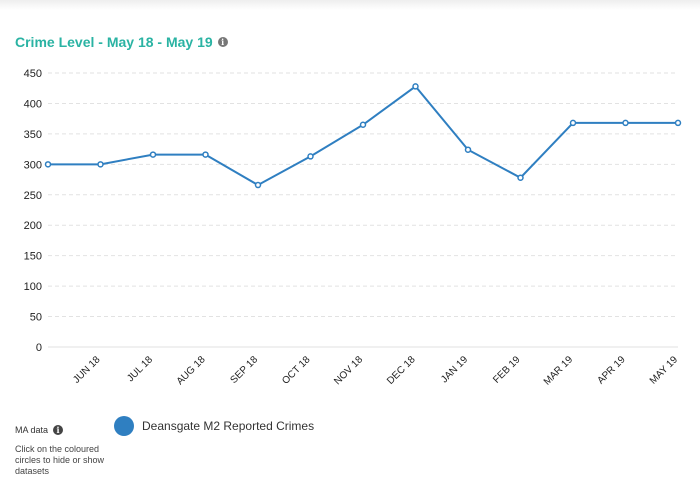  I want to click on info-icon: i, so click(222, 42).